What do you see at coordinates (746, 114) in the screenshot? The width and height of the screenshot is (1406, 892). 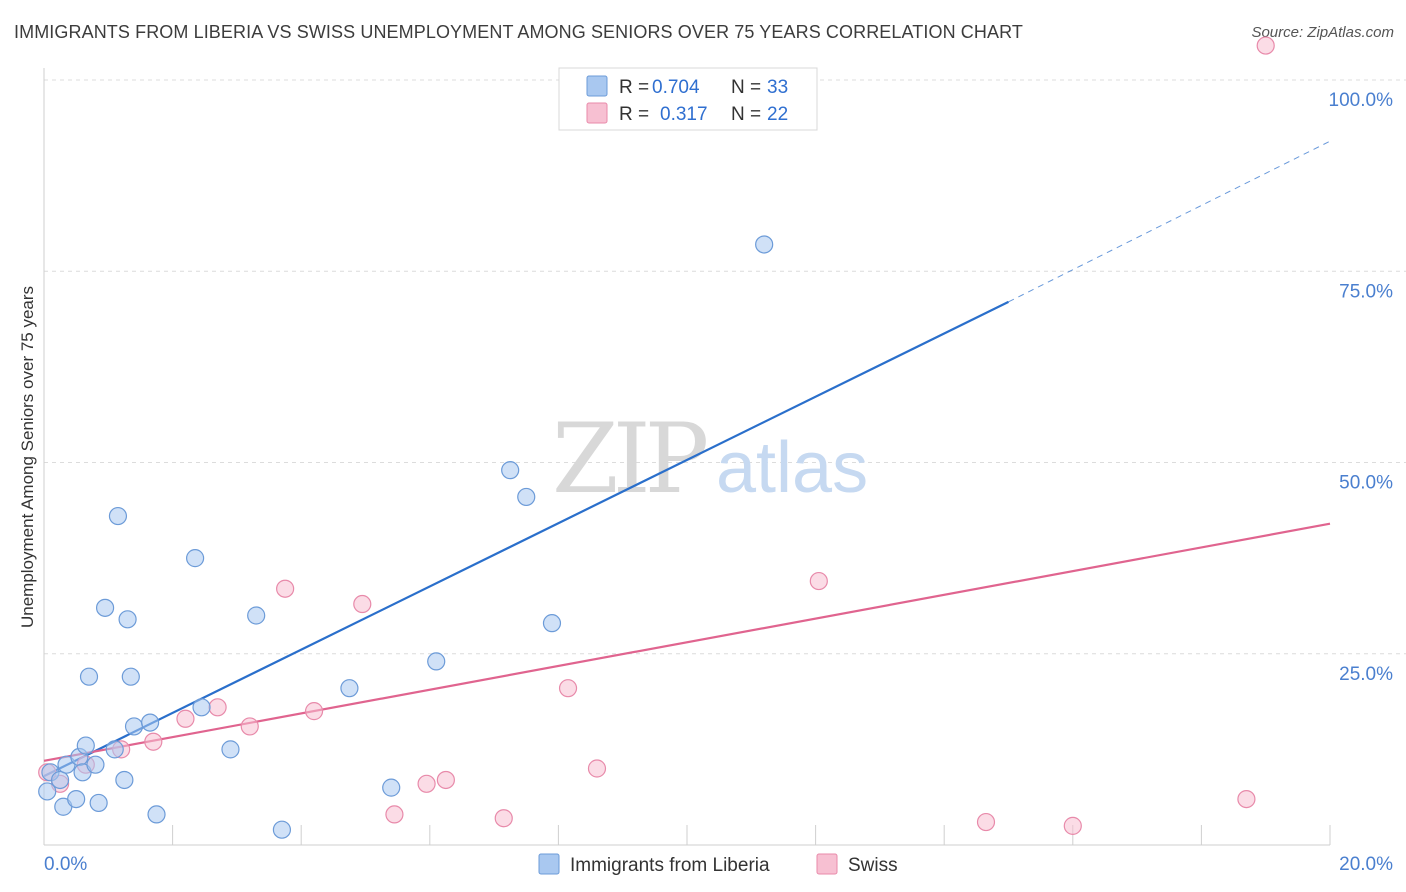 I see `legend-n-label-1: N =` at bounding box center [746, 114].